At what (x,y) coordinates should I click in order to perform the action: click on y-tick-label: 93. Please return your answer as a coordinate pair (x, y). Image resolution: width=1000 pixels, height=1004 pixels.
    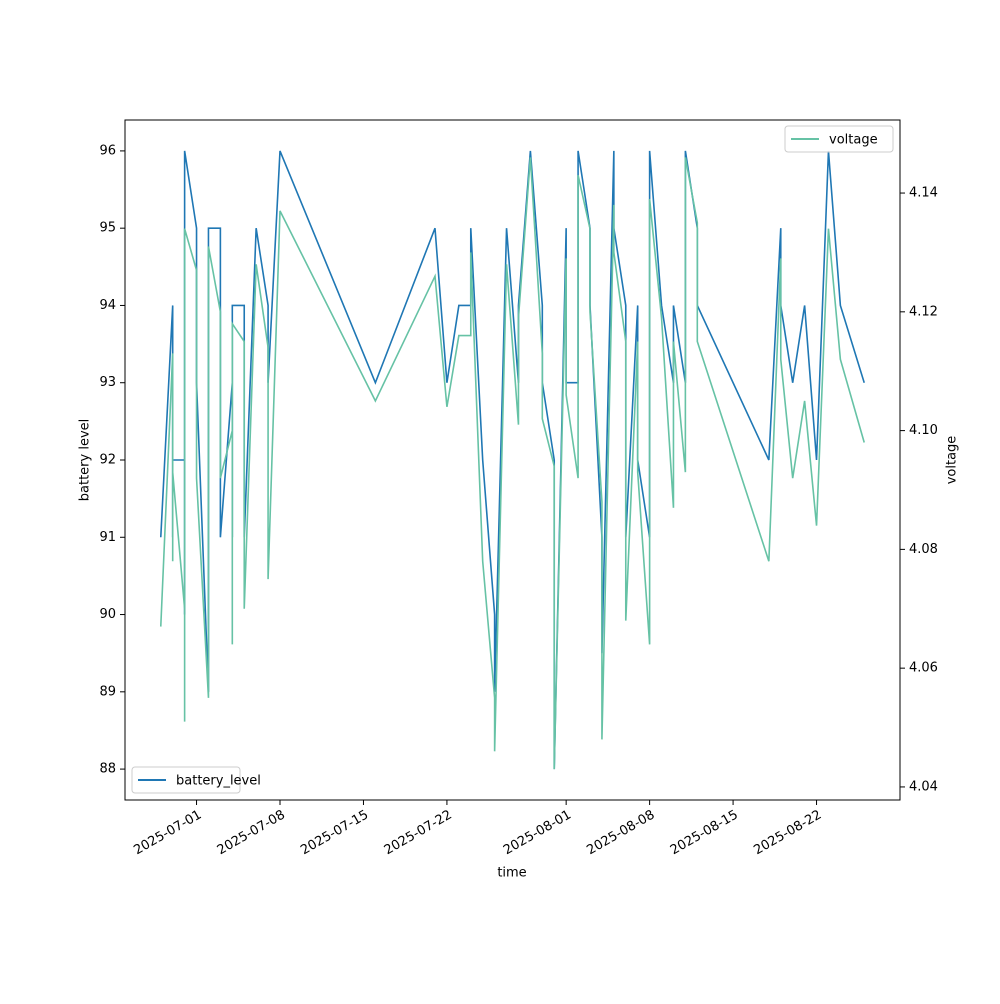
    Looking at the image, I should click on (107, 382).